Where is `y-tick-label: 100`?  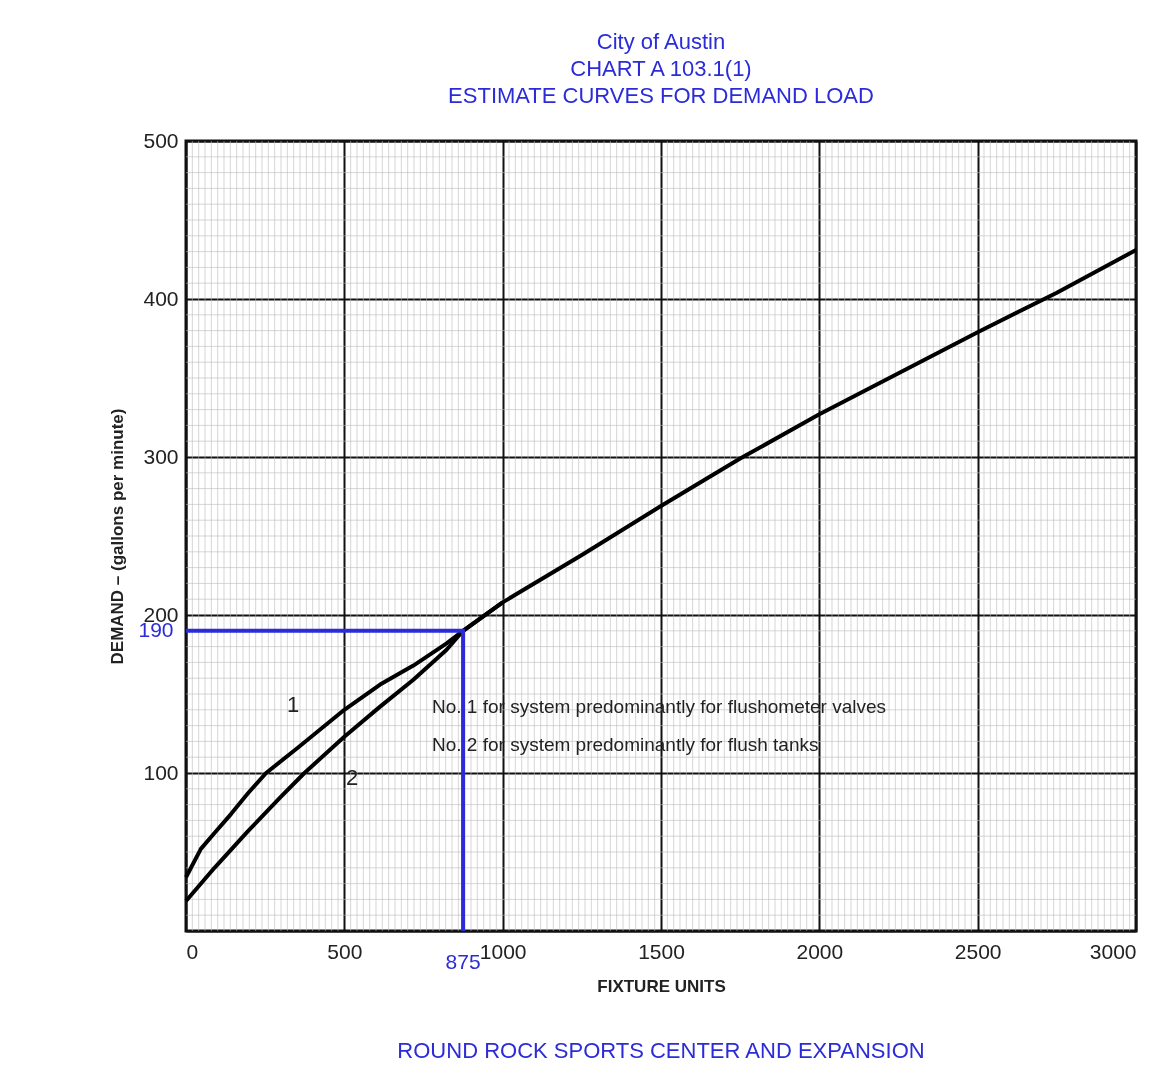
y-tick-label: 100 is located at coordinates (161, 772).